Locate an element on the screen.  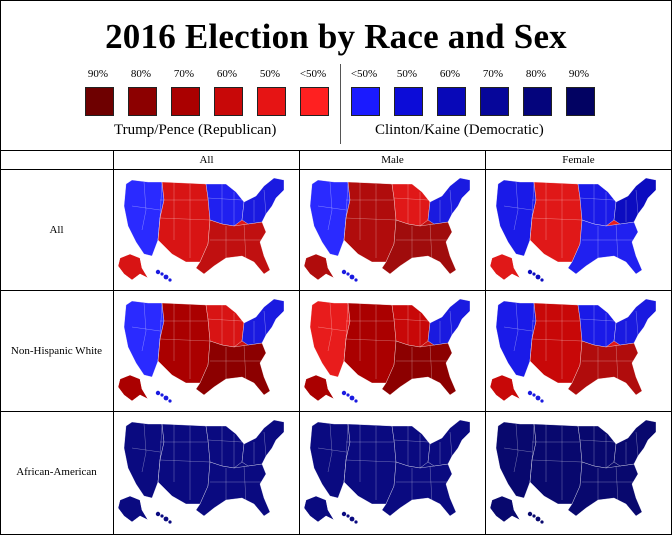
map-black-all is located at coordinates (206, 472).